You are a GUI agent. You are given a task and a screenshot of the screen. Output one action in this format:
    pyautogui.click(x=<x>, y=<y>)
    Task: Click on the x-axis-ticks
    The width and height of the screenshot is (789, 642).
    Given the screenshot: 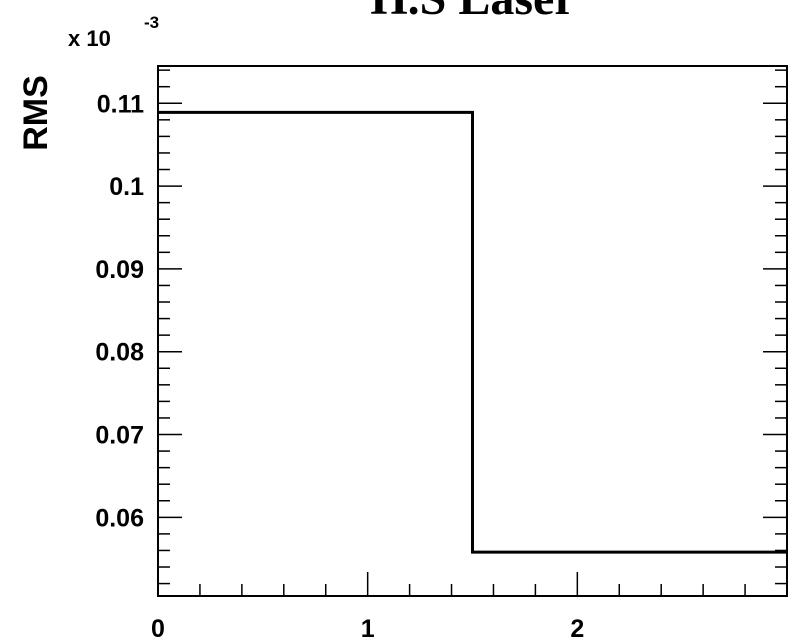 What is the action you would take?
    pyautogui.click(x=472, y=584)
    